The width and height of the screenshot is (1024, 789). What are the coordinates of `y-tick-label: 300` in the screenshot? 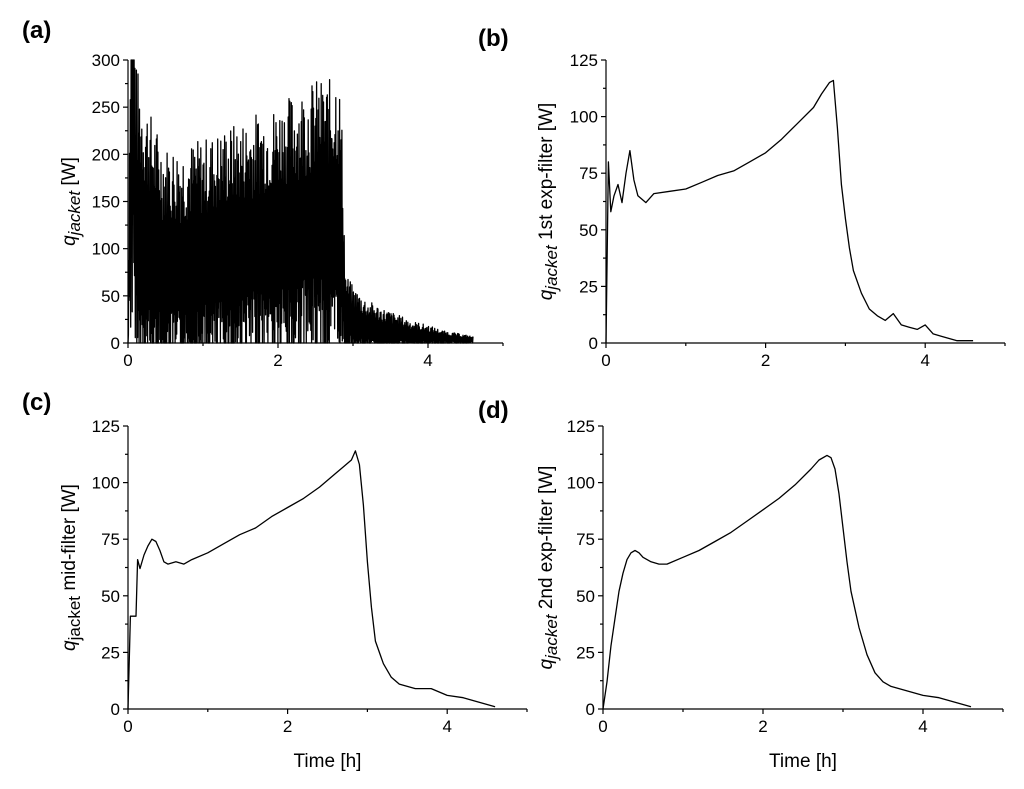 It's located at (106, 60).